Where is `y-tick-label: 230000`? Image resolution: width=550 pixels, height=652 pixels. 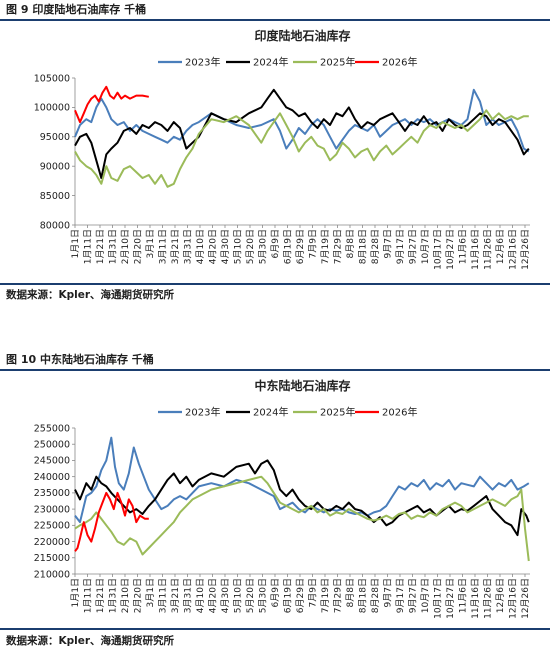 y-tick-label: 230000 is located at coordinates (52, 509).